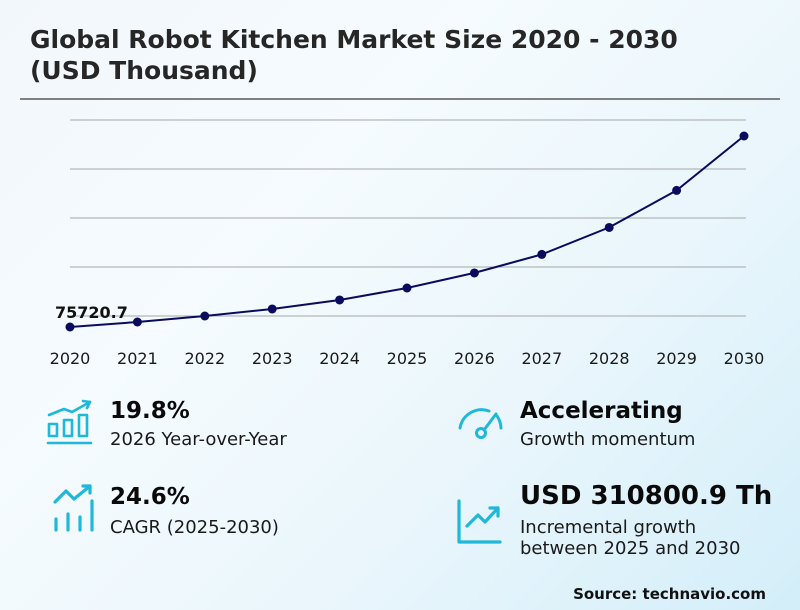 Image resolution: width=800 pixels, height=610 pixels. I want to click on speedometer-icon, so click(480, 423).